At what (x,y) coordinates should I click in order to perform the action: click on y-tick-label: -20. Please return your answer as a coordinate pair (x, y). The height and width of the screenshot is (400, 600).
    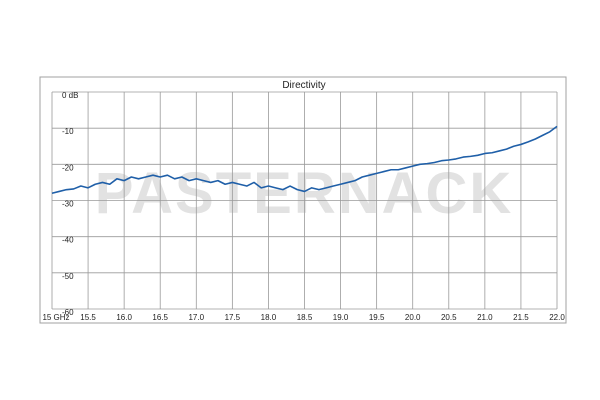
    Looking at the image, I should click on (68, 167).